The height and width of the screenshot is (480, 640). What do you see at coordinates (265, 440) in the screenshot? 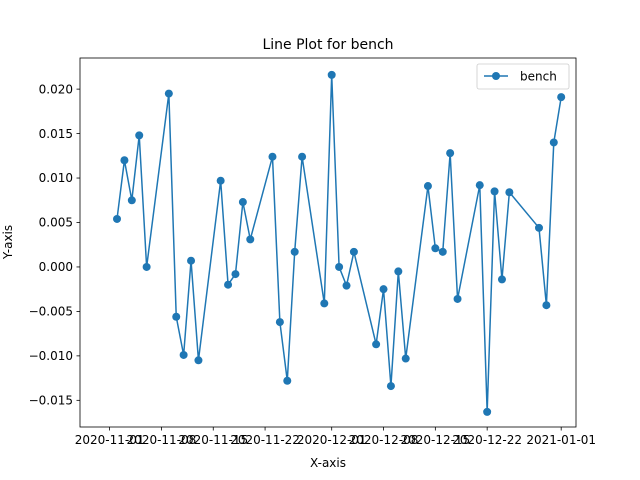
I see `x-tick-label: 2020-11-22` at bounding box center [265, 440].